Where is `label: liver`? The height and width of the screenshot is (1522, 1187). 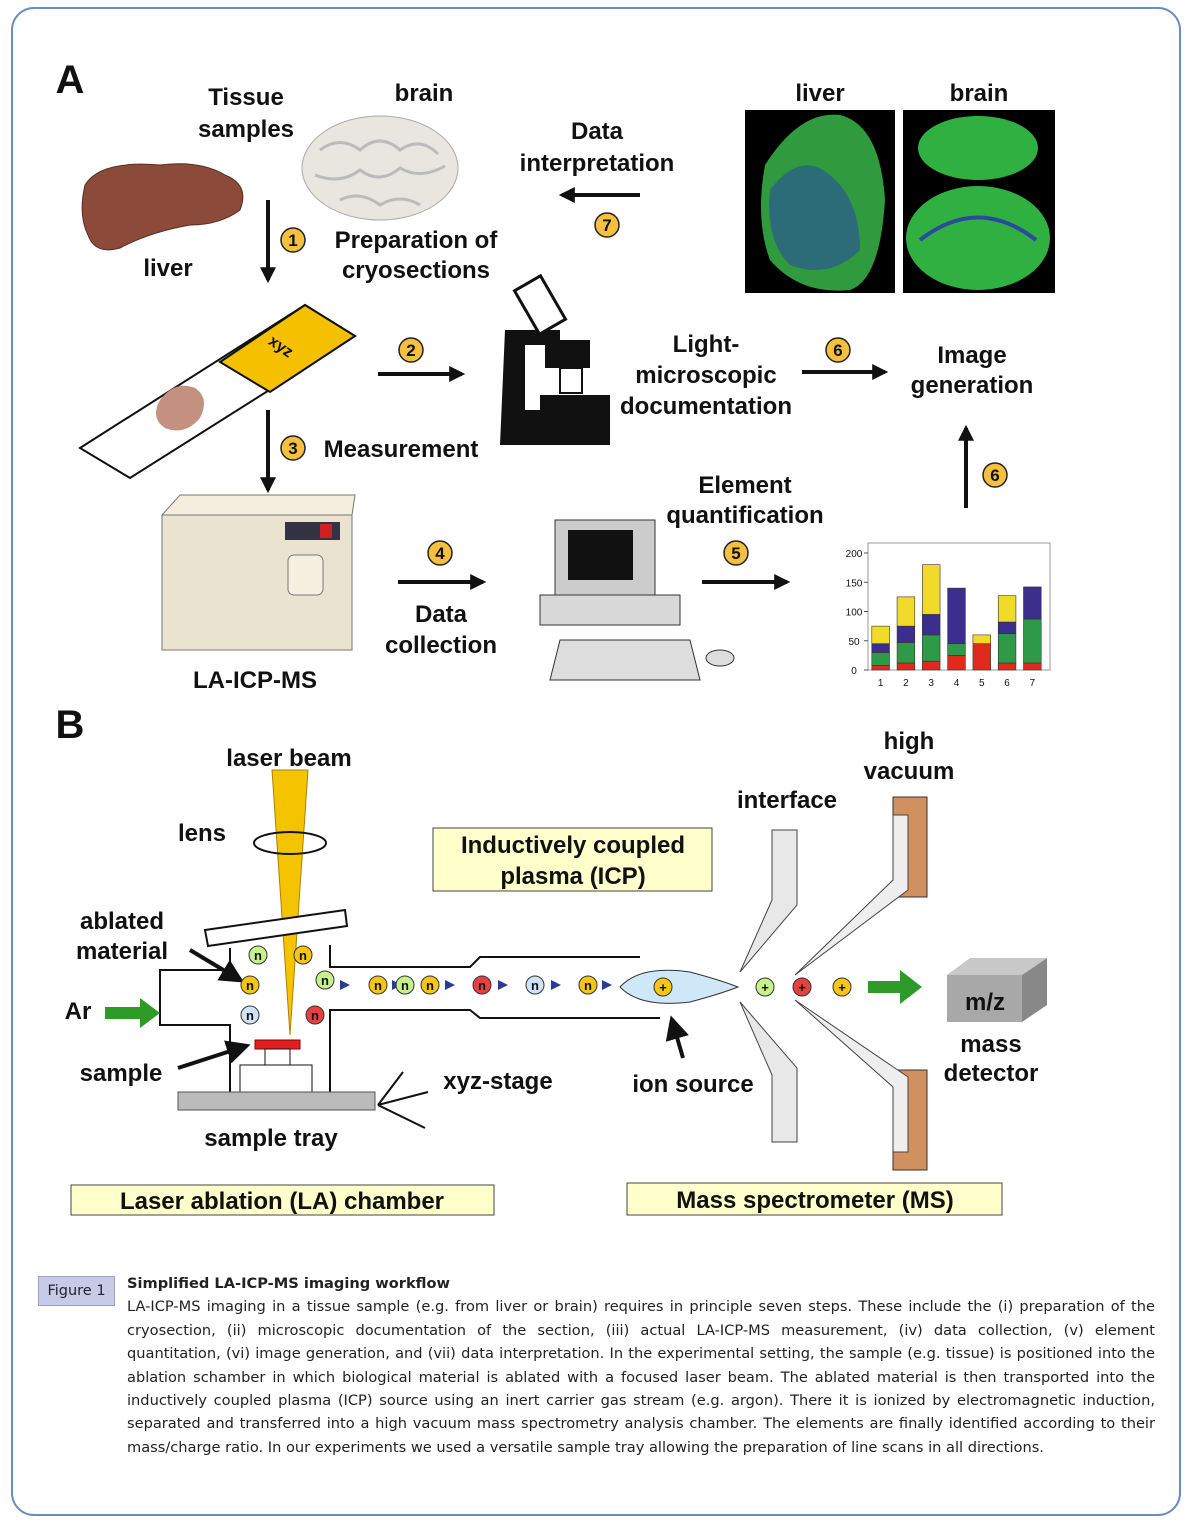 label: liver is located at coordinates (167, 268).